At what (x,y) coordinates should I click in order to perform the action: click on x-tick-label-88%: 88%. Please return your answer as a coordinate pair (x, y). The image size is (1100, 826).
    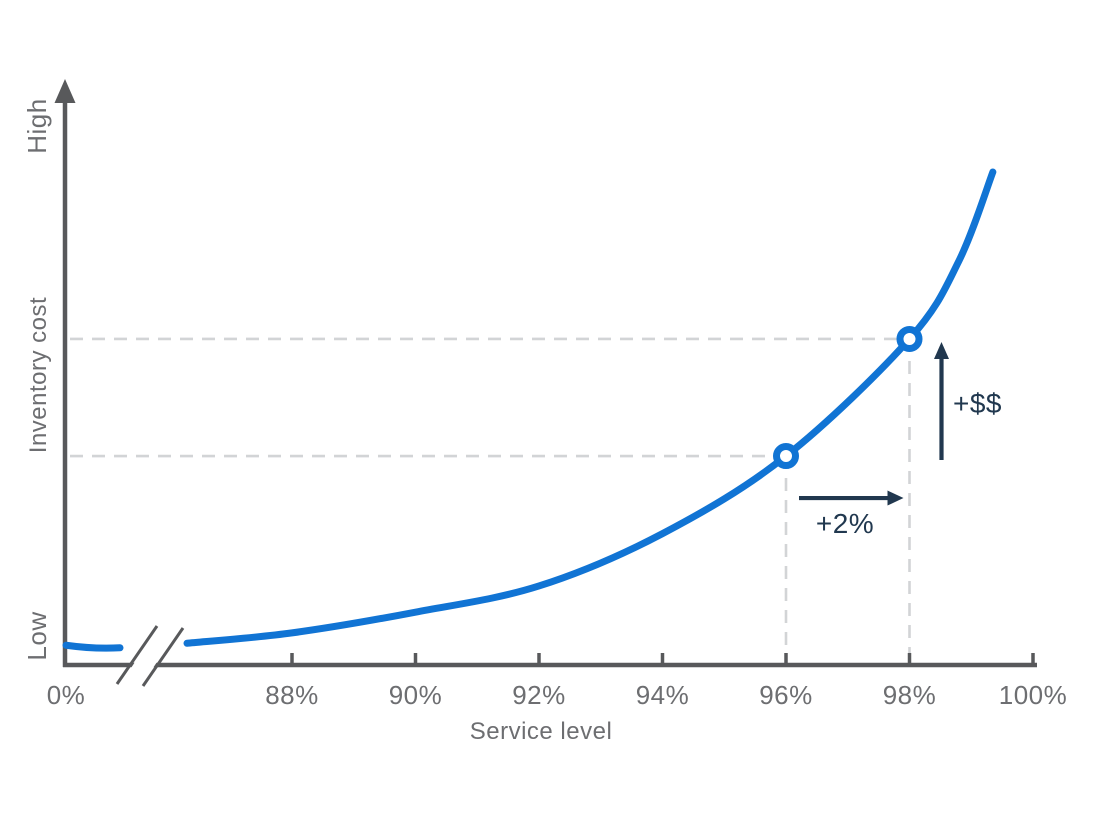
    Looking at the image, I should click on (292, 695).